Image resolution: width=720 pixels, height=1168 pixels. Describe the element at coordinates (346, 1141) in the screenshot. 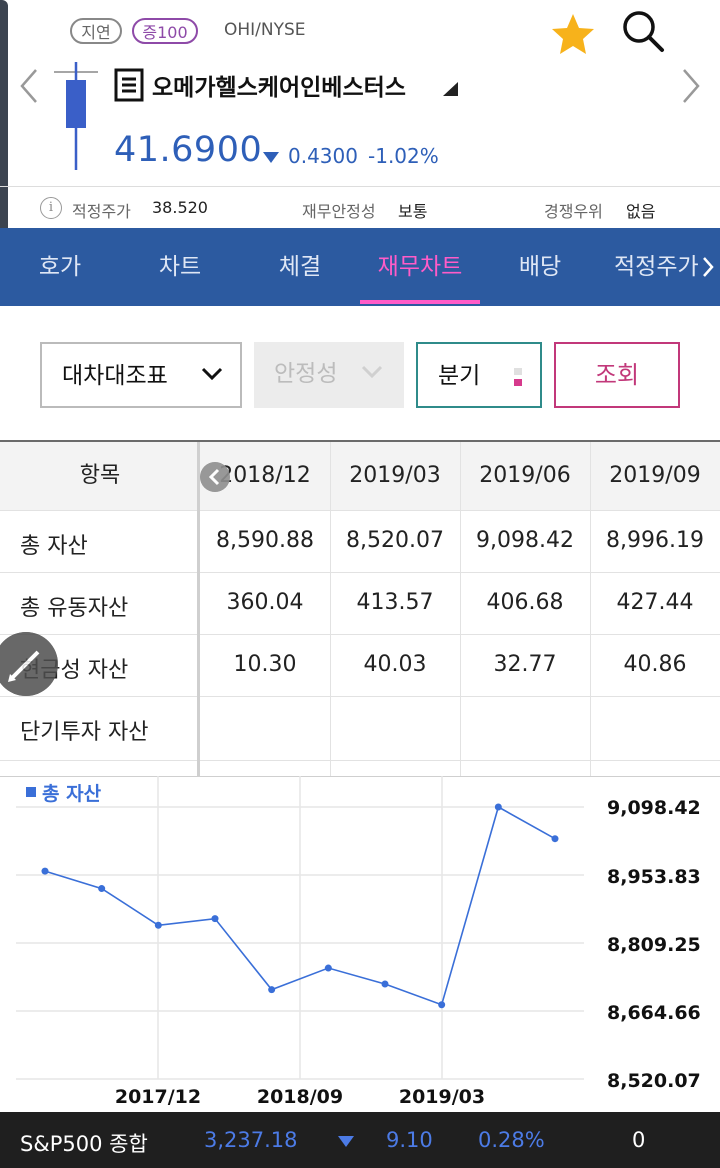

I see `index-down-triangle-icon` at that location.